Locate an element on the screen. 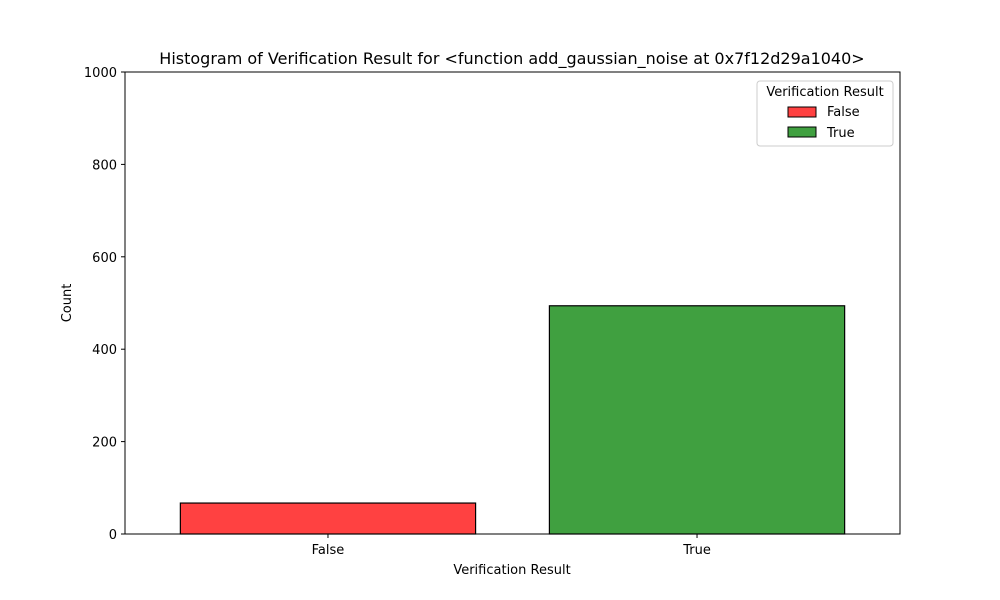  x-tick-label: False is located at coordinates (328, 550).